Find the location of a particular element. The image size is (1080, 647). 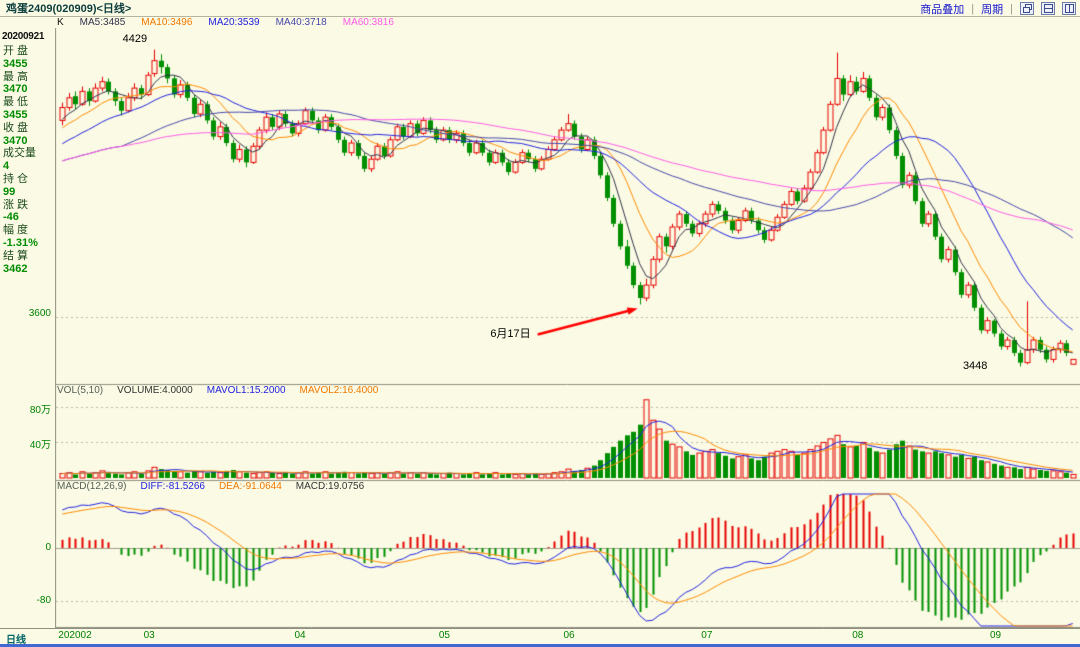

axis-month-label: 06 is located at coordinates (569, 635).